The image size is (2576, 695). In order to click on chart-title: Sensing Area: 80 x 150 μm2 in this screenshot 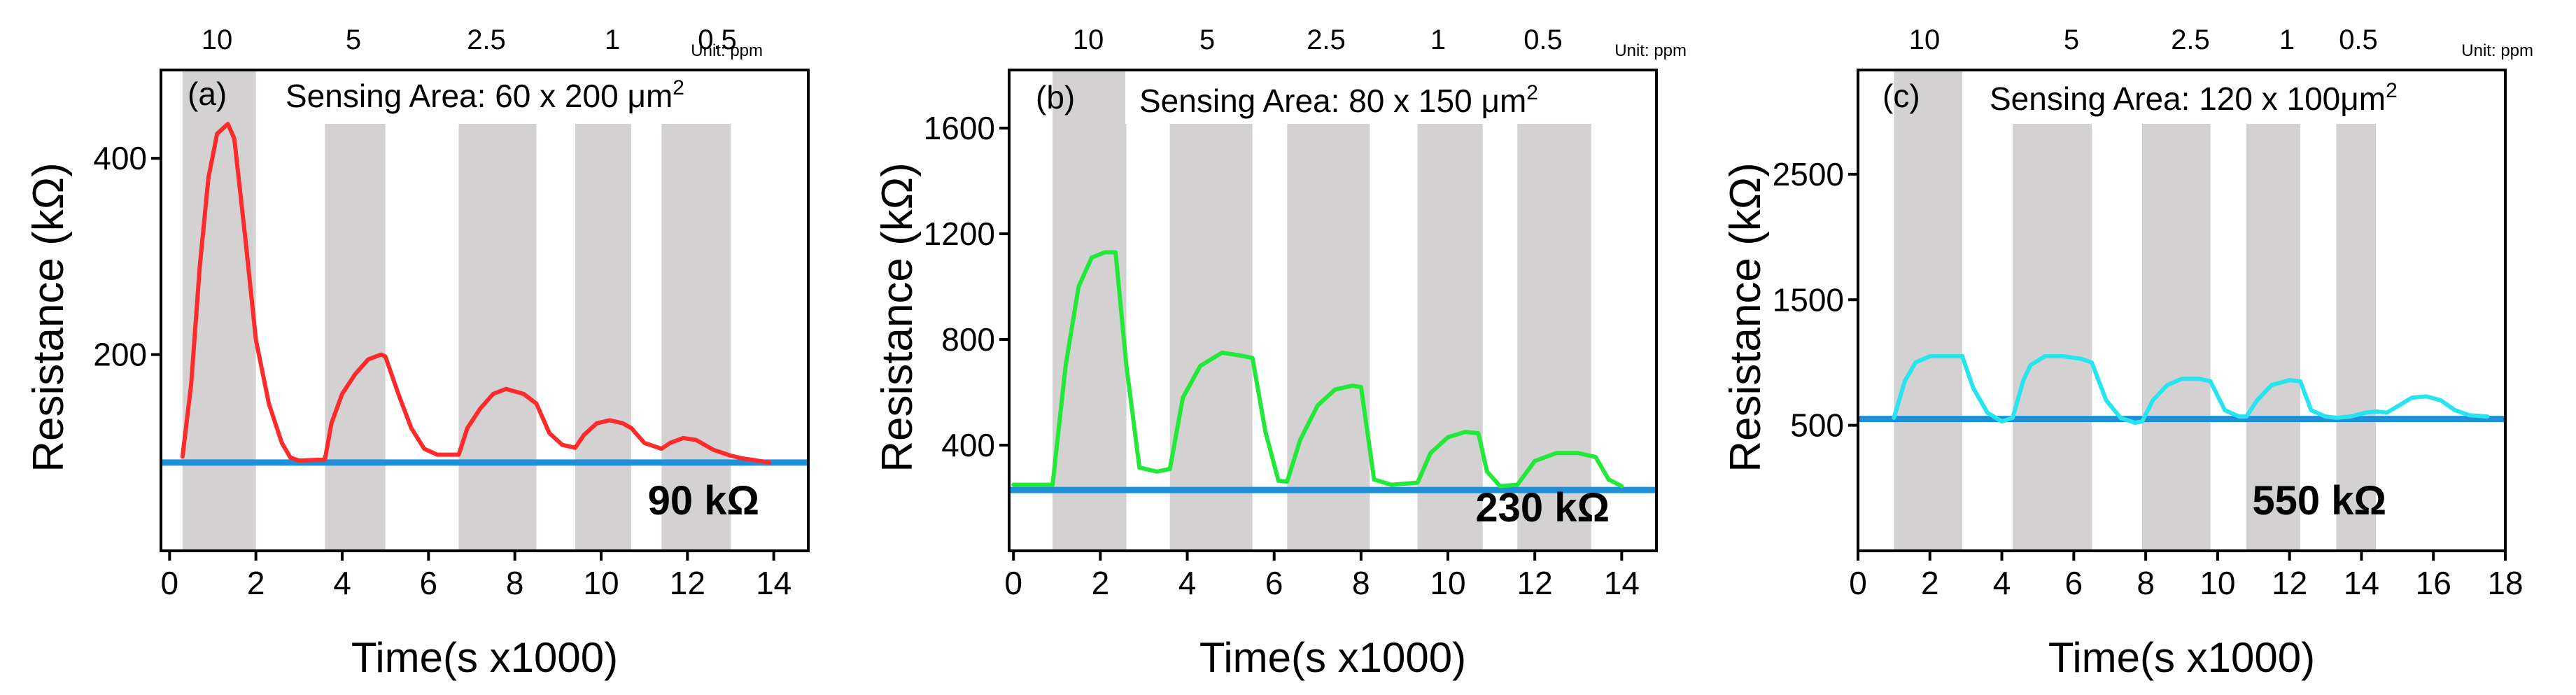, I will do `click(1338, 100)`.